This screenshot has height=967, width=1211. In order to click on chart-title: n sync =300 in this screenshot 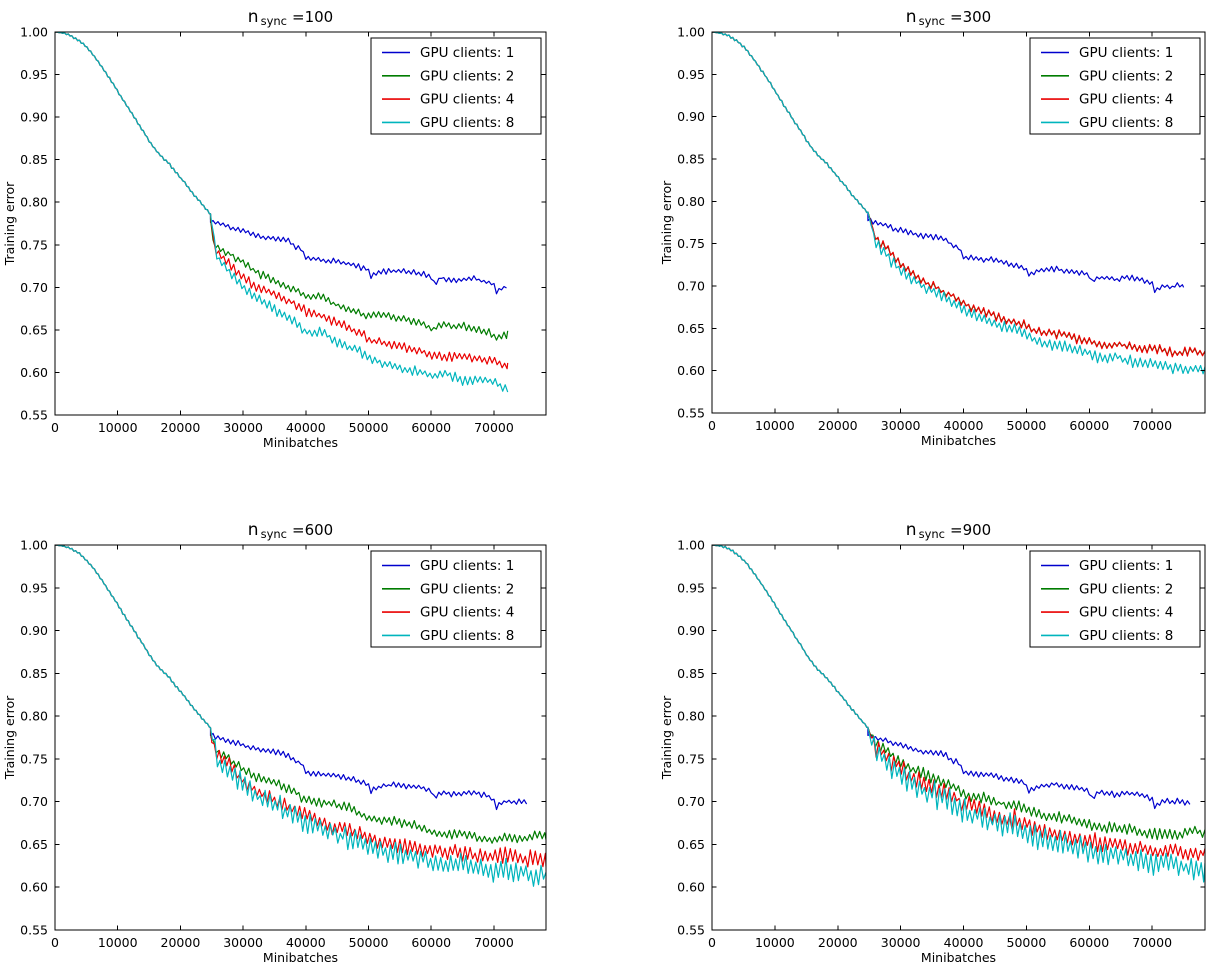, I will do `click(948, 17)`.